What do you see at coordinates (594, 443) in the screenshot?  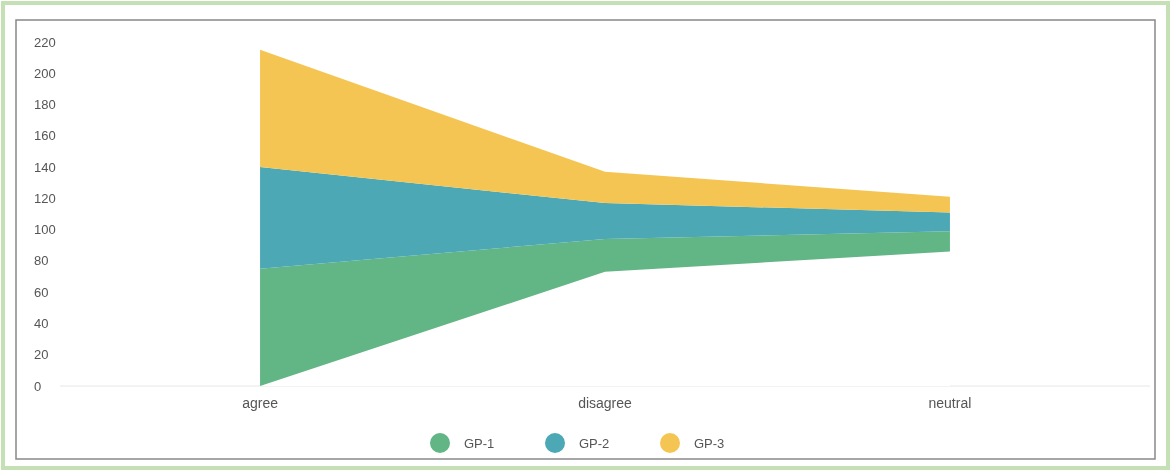 I see `legend-label: GP-2` at bounding box center [594, 443].